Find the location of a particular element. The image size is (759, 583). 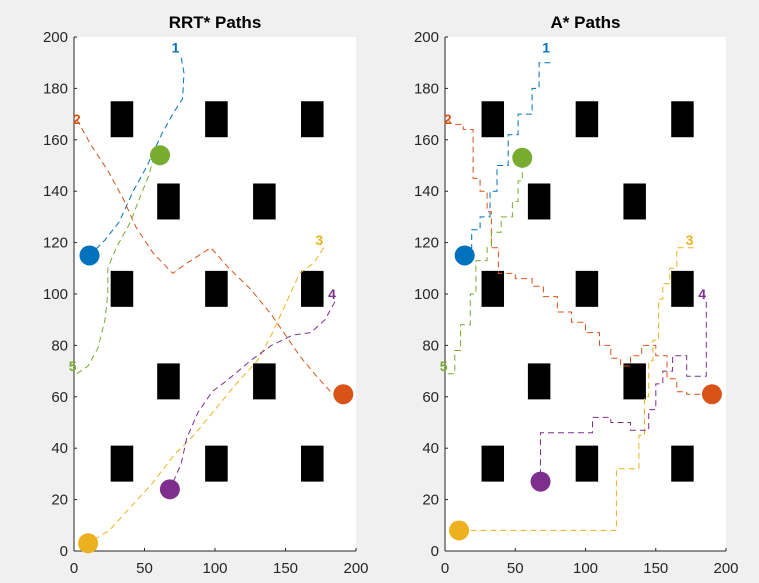

chart-title: A* Paths is located at coordinates (586, 22).